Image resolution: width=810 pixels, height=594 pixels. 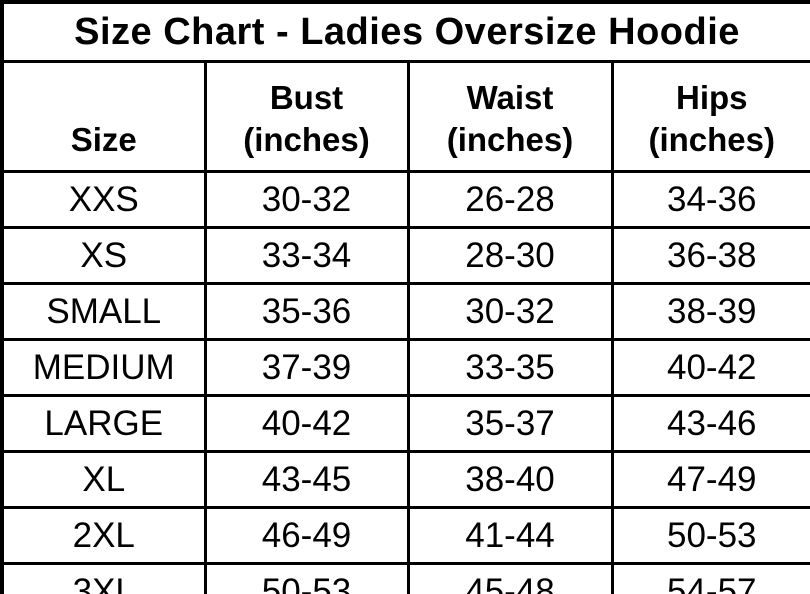 I want to click on title-row: Size Chart - Ladies Oversize Hoodie, so click(x=405, y=31).